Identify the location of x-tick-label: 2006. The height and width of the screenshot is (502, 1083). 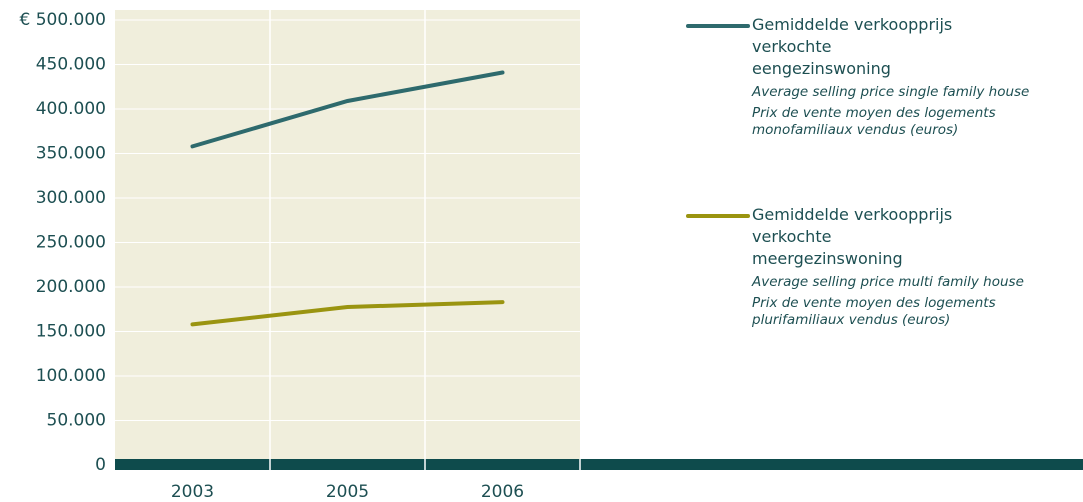
(502, 492).